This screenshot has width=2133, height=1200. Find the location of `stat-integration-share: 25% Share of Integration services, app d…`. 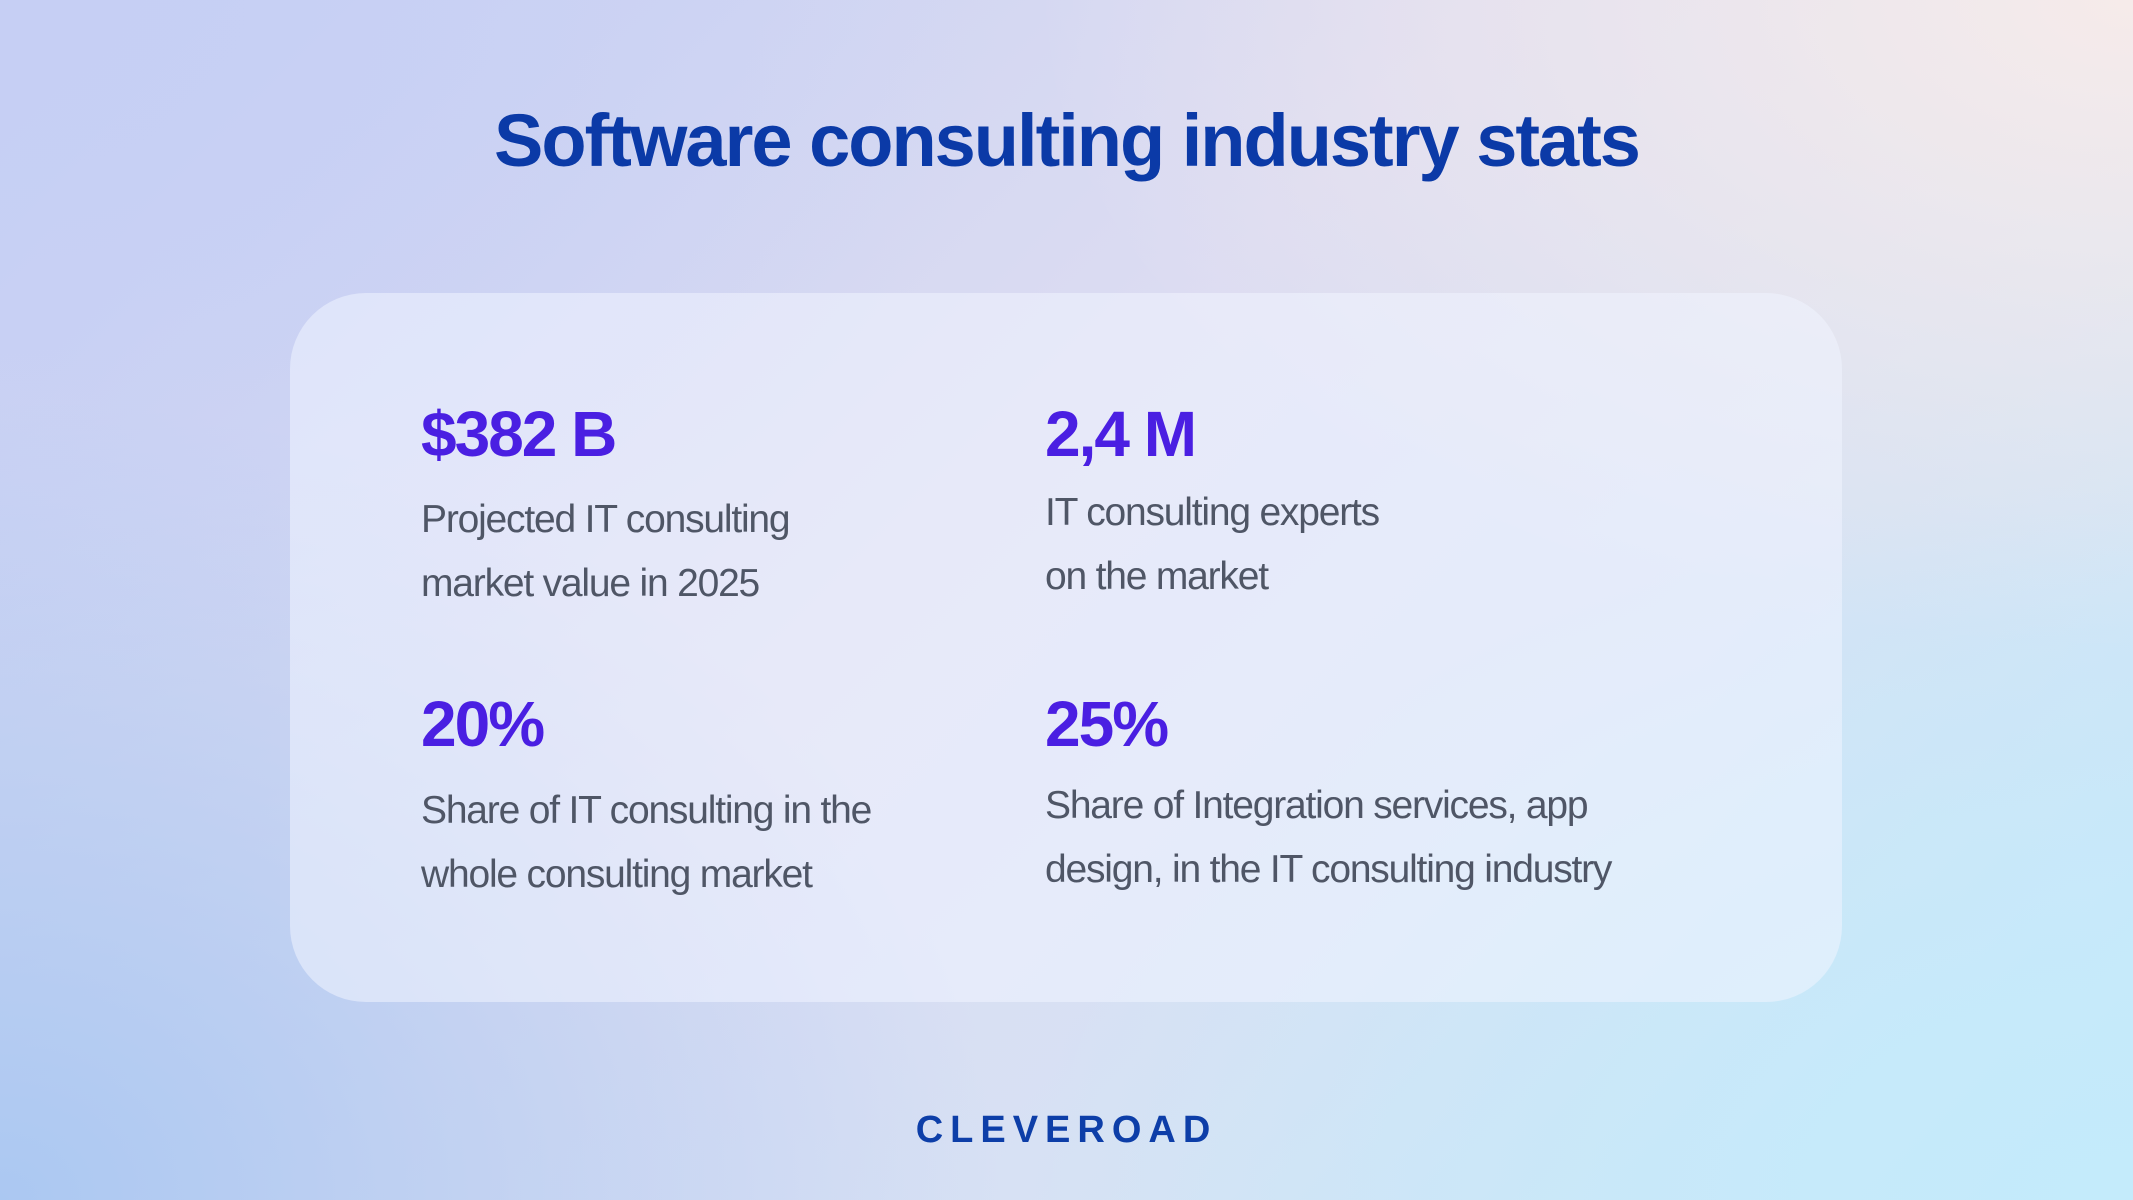

stat-integration-share: 25% Share of Integration services, app d… is located at coordinates (1328, 795).